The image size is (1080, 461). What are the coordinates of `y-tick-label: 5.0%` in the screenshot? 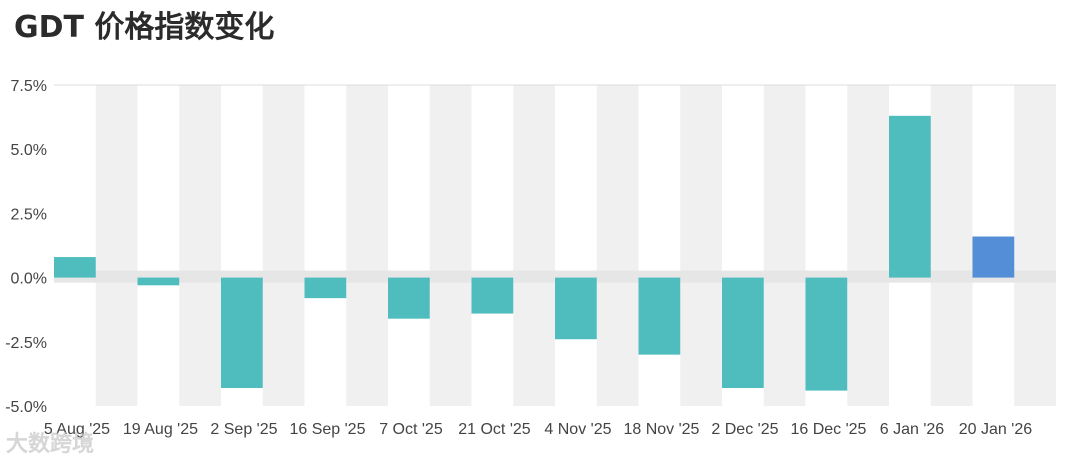 It's located at (29, 150).